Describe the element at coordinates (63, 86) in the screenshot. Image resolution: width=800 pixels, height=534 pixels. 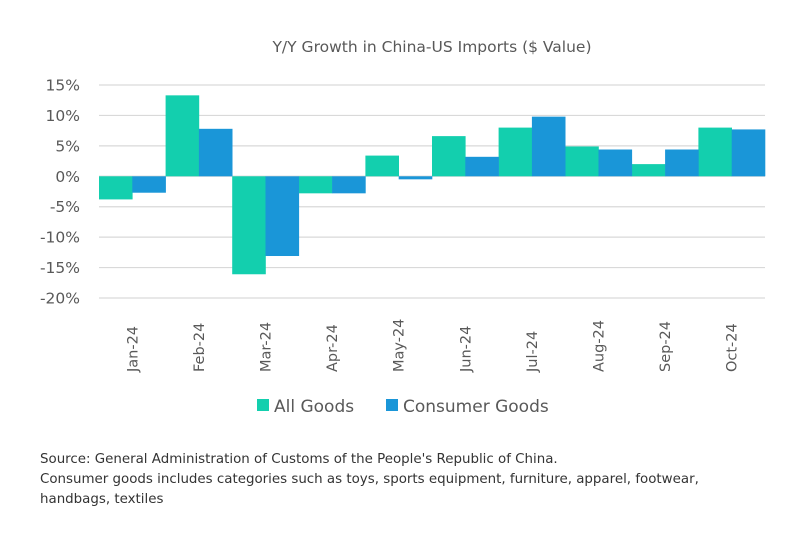
I see `y-tick-label: 15%` at that location.